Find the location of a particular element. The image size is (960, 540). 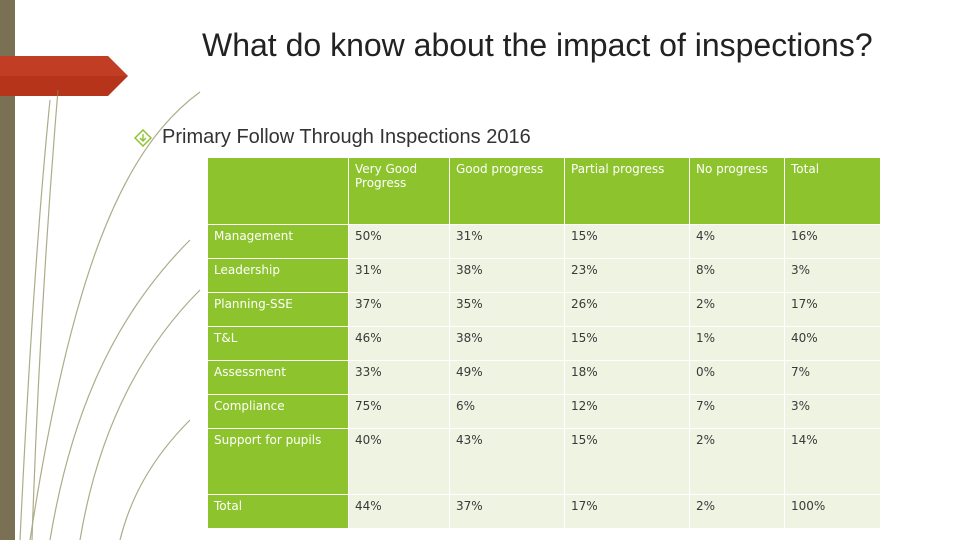

left-accent-bar is located at coordinates (7, 270).